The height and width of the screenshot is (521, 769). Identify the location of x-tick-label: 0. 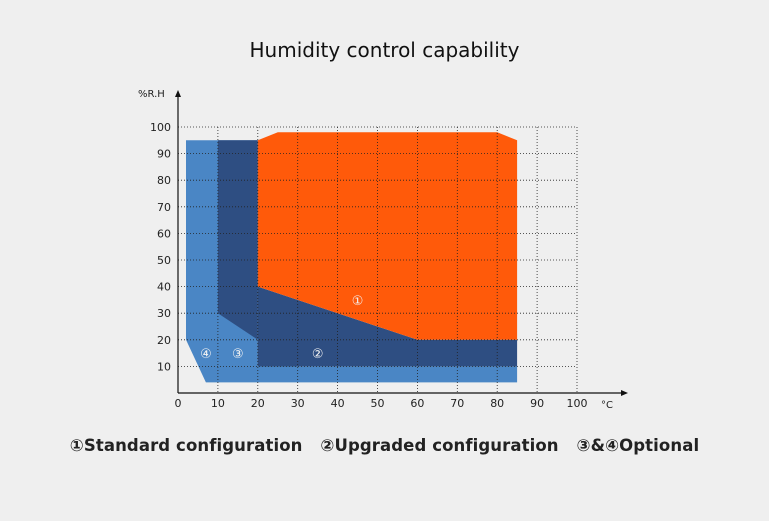
(178, 403).